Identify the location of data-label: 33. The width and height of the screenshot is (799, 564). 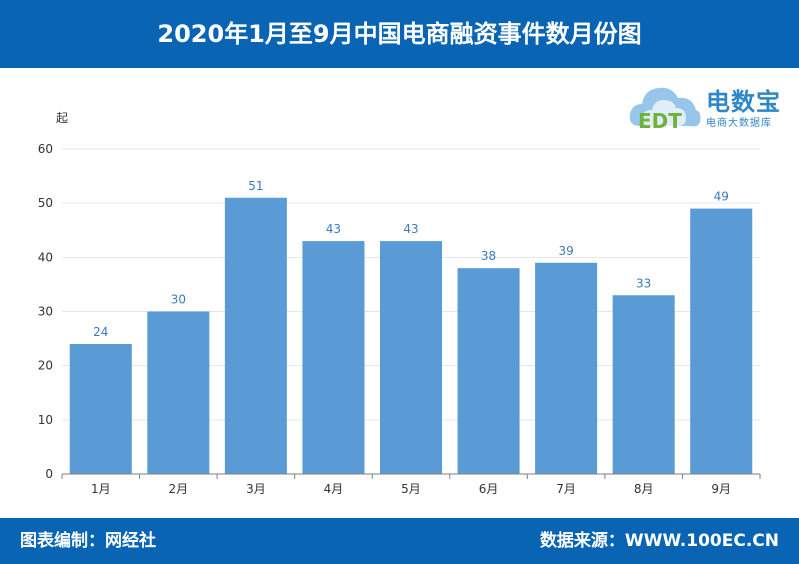
(643, 283).